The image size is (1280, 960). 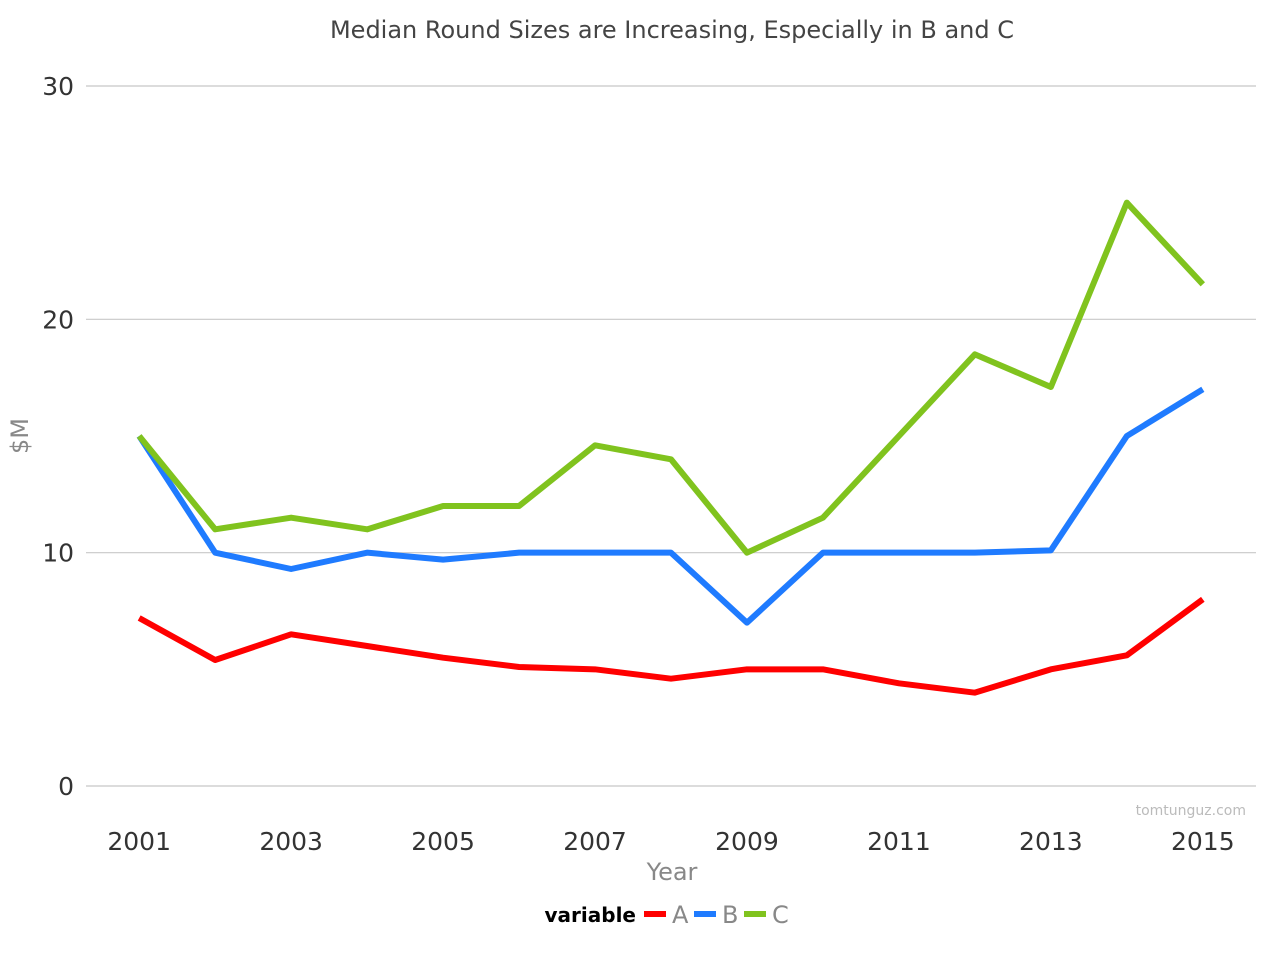 I want to click on legend-label-b: B, so click(x=730, y=915).